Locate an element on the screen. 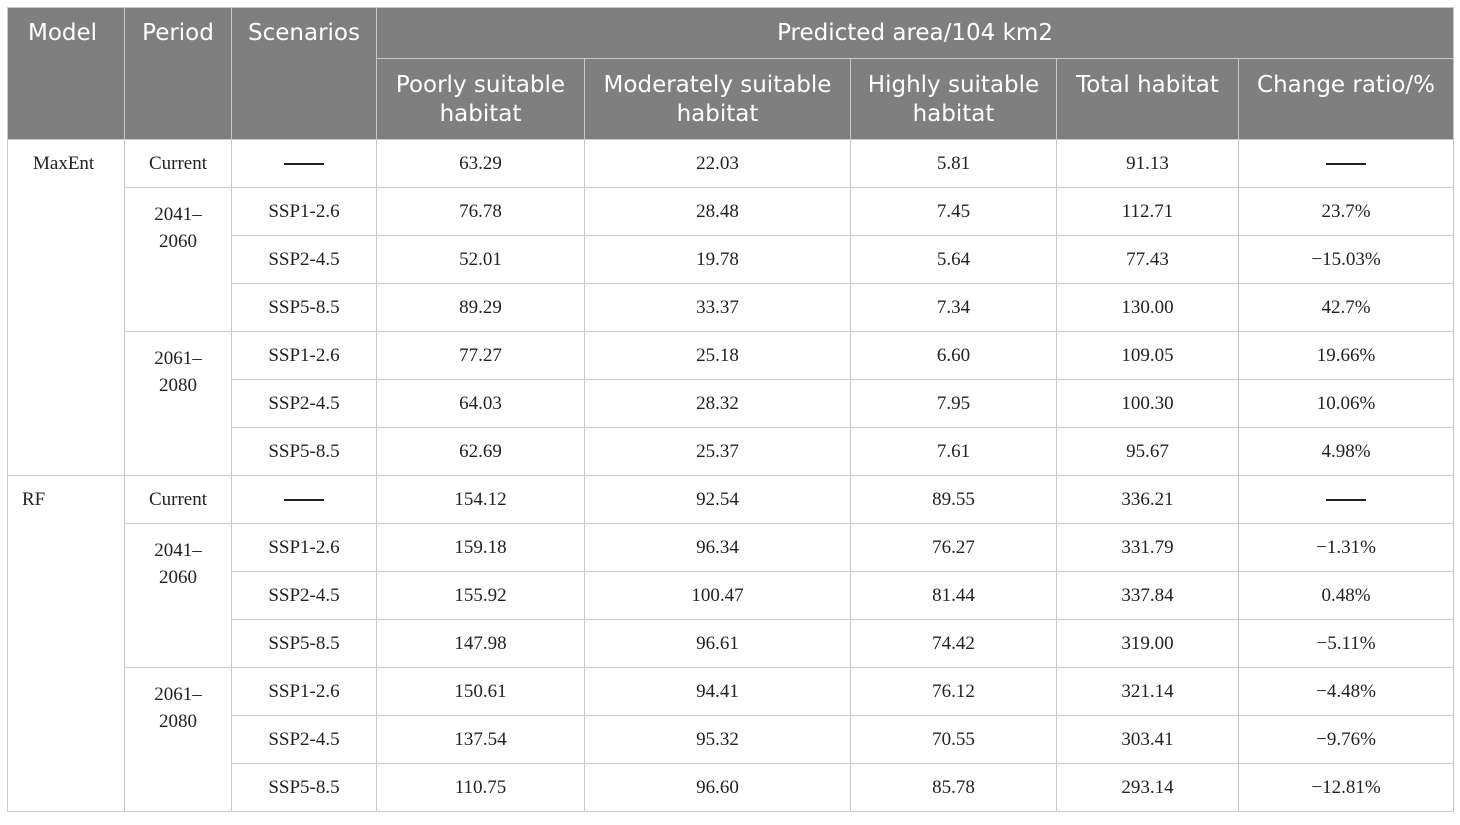 This screenshot has height=825, width=1460. highly-cell: 76.27 is located at coordinates (953, 547).